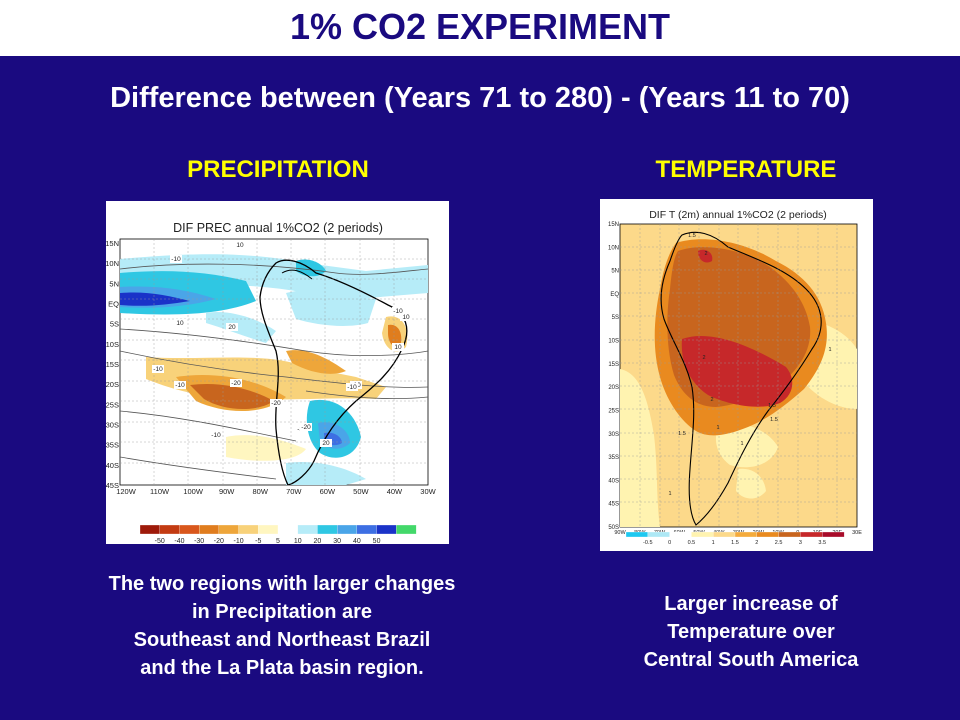  I want to click on temperature-legend: -0.5 0 0.5 1 1.5 2 2.5 3 3.5, so click(735, 538).